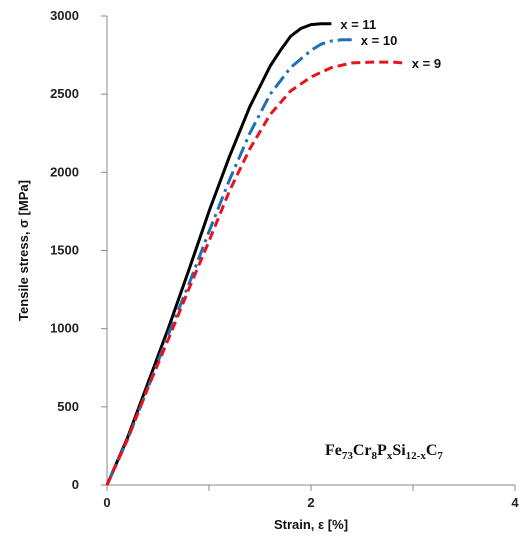  I want to click on x-tick-label: 0, so click(106, 502).